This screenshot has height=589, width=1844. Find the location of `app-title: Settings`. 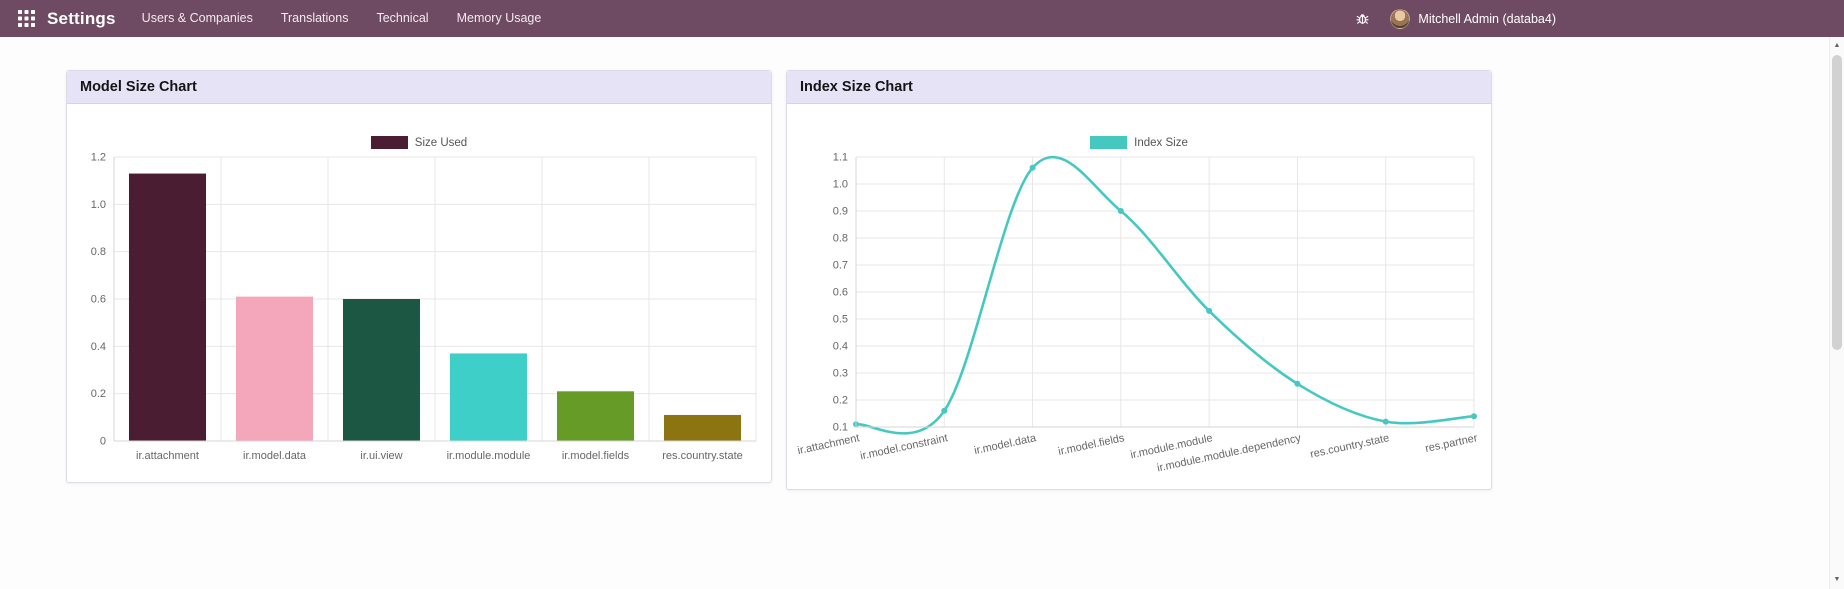

app-title: Settings is located at coordinates (81, 18).